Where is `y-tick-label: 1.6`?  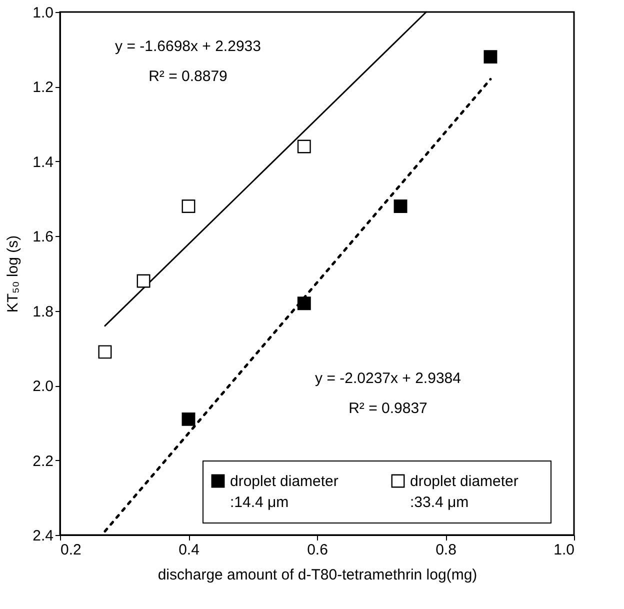
y-tick-label: 1.6 is located at coordinates (43, 237).